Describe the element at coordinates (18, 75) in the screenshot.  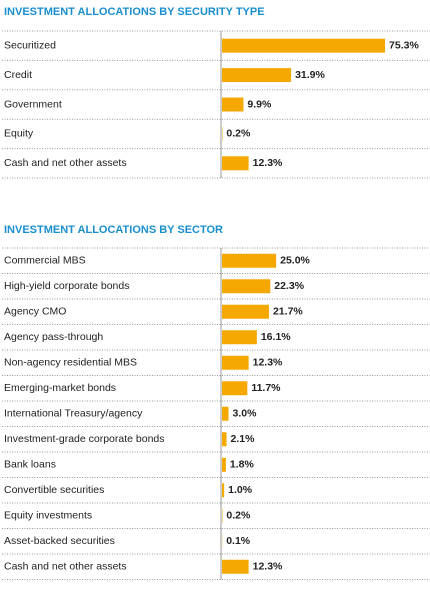
I see `category-label: Credit` at that location.